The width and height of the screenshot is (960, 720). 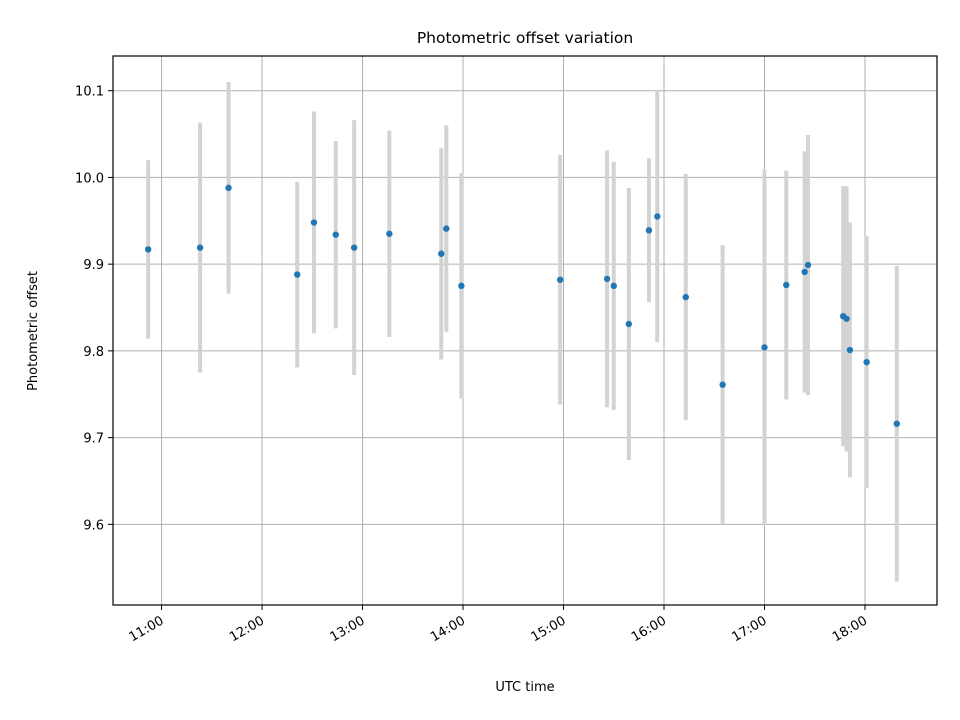 I want to click on y-tick-label: 9.9, so click(x=93, y=265).